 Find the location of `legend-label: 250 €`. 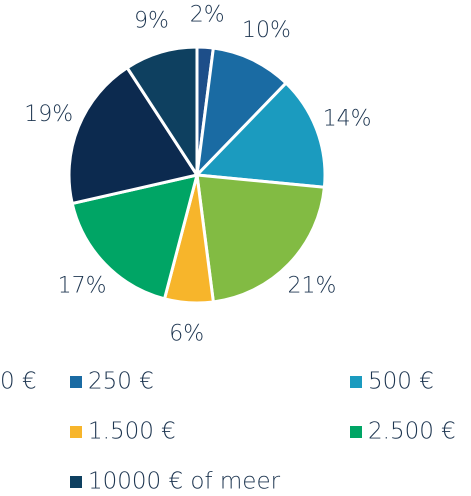

legend-label: 250 € is located at coordinates (121, 382).